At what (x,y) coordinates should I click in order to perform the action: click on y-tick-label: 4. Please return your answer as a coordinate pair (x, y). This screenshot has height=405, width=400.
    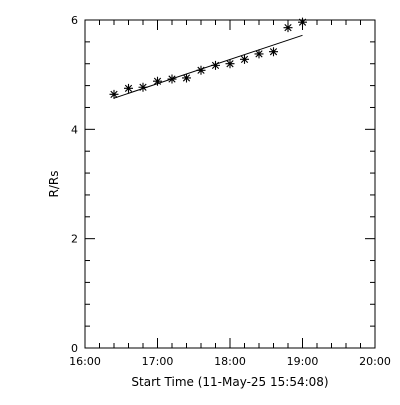
    Looking at the image, I should click on (74, 129).